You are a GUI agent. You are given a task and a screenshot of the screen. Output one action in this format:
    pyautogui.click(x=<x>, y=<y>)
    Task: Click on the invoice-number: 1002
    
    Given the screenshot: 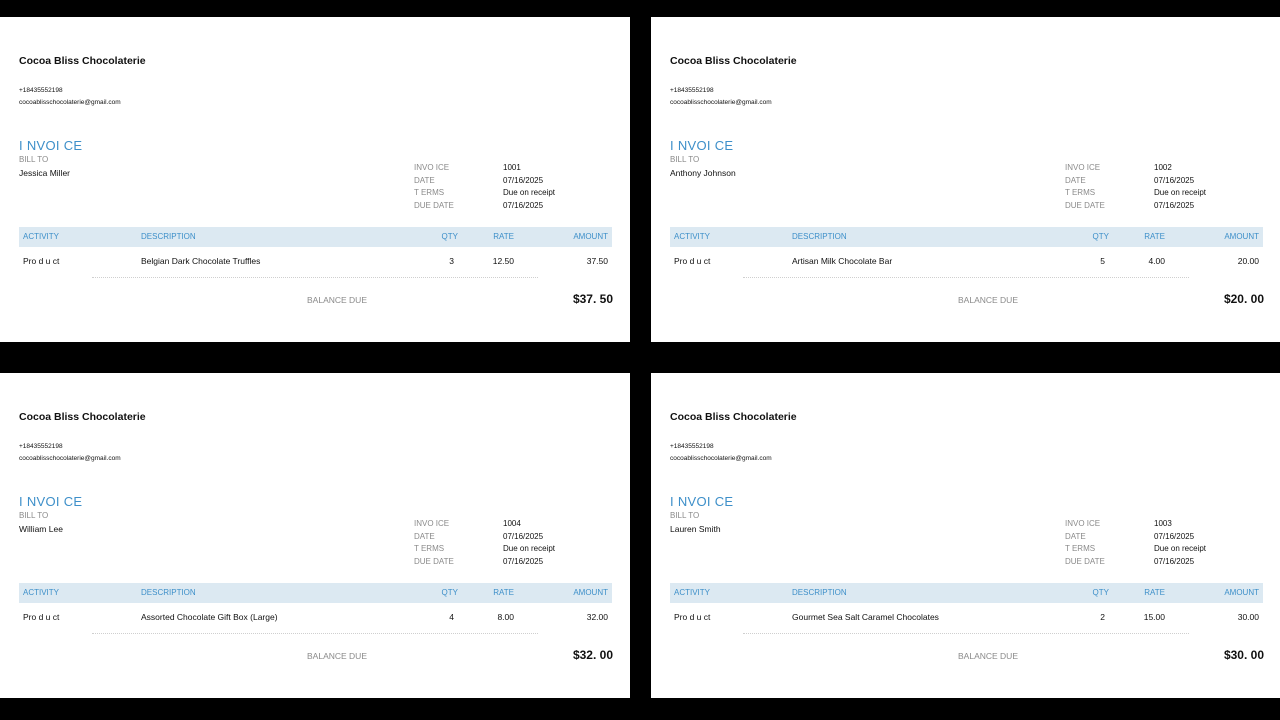 What is the action you would take?
    pyautogui.click(x=1163, y=167)
    